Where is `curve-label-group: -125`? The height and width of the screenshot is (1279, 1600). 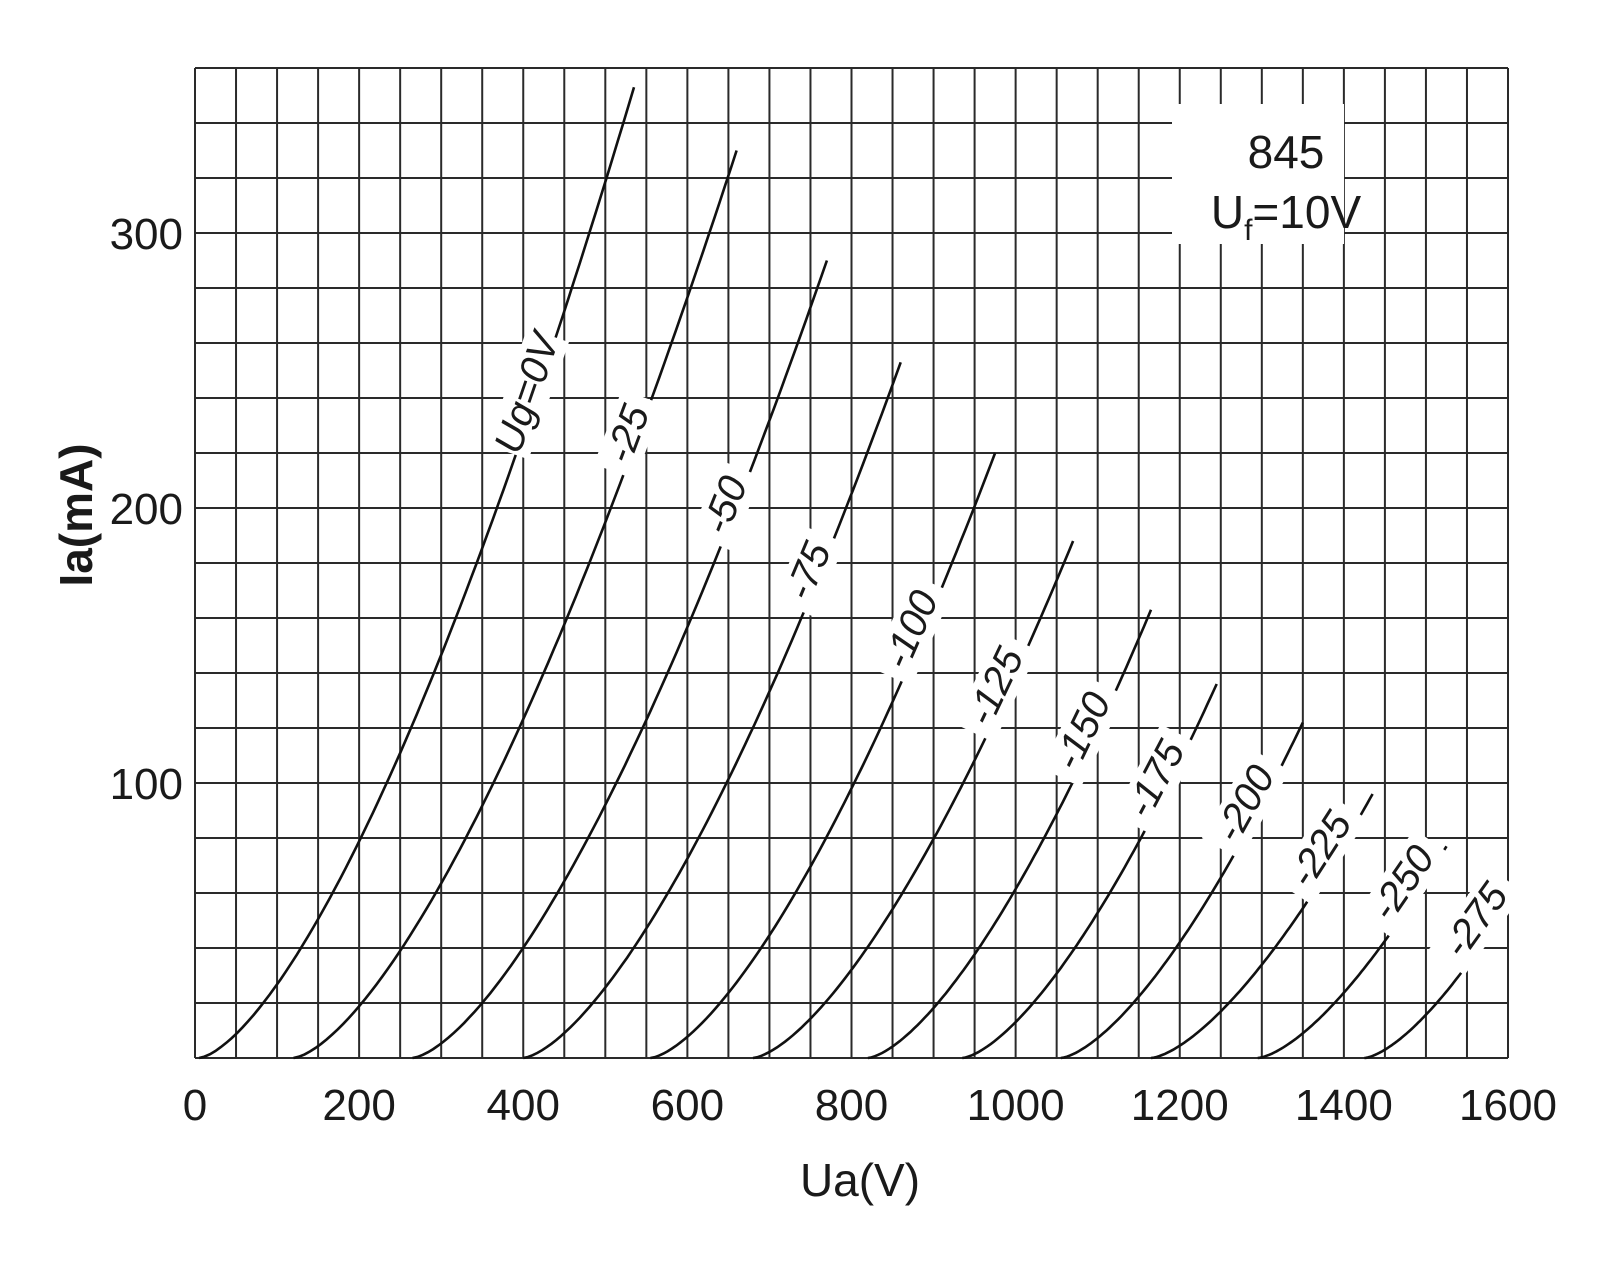 curve-label-group: -125 is located at coordinates (996, 687).